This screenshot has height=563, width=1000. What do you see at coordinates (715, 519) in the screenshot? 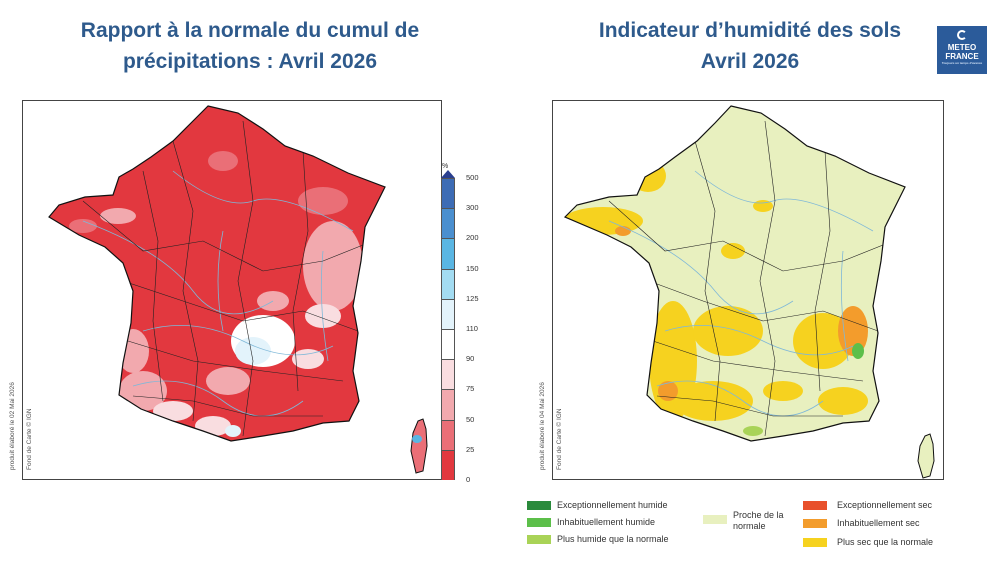
I see `legend-swatch-proche` at bounding box center [715, 519].